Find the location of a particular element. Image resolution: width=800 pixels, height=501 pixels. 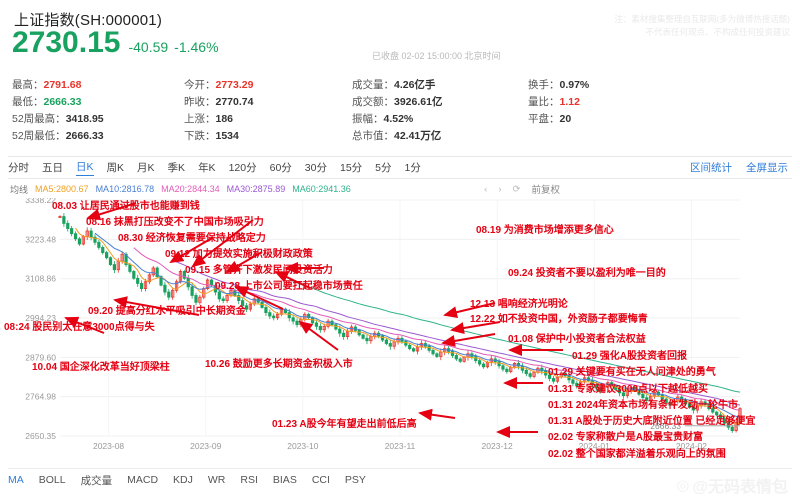

chart-annotation: 01.08 保护中小投资者合法权益 is located at coordinates (577, 339).